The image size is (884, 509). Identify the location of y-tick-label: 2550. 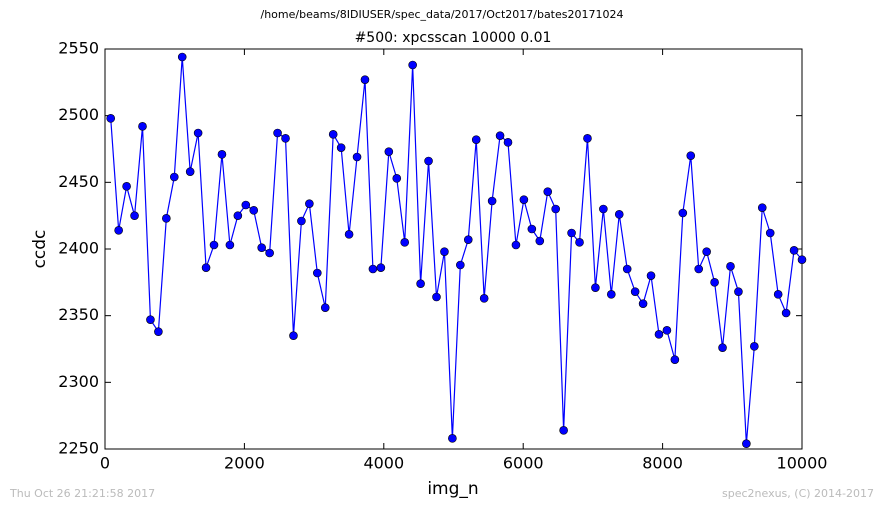
(78, 48).